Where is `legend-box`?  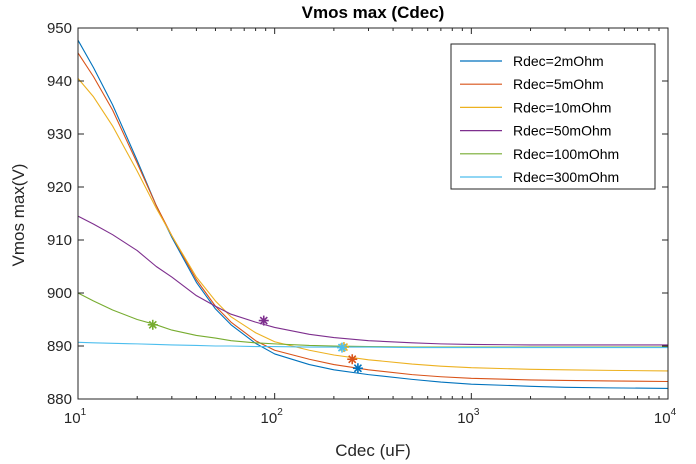 legend-box is located at coordinates (553, 116).